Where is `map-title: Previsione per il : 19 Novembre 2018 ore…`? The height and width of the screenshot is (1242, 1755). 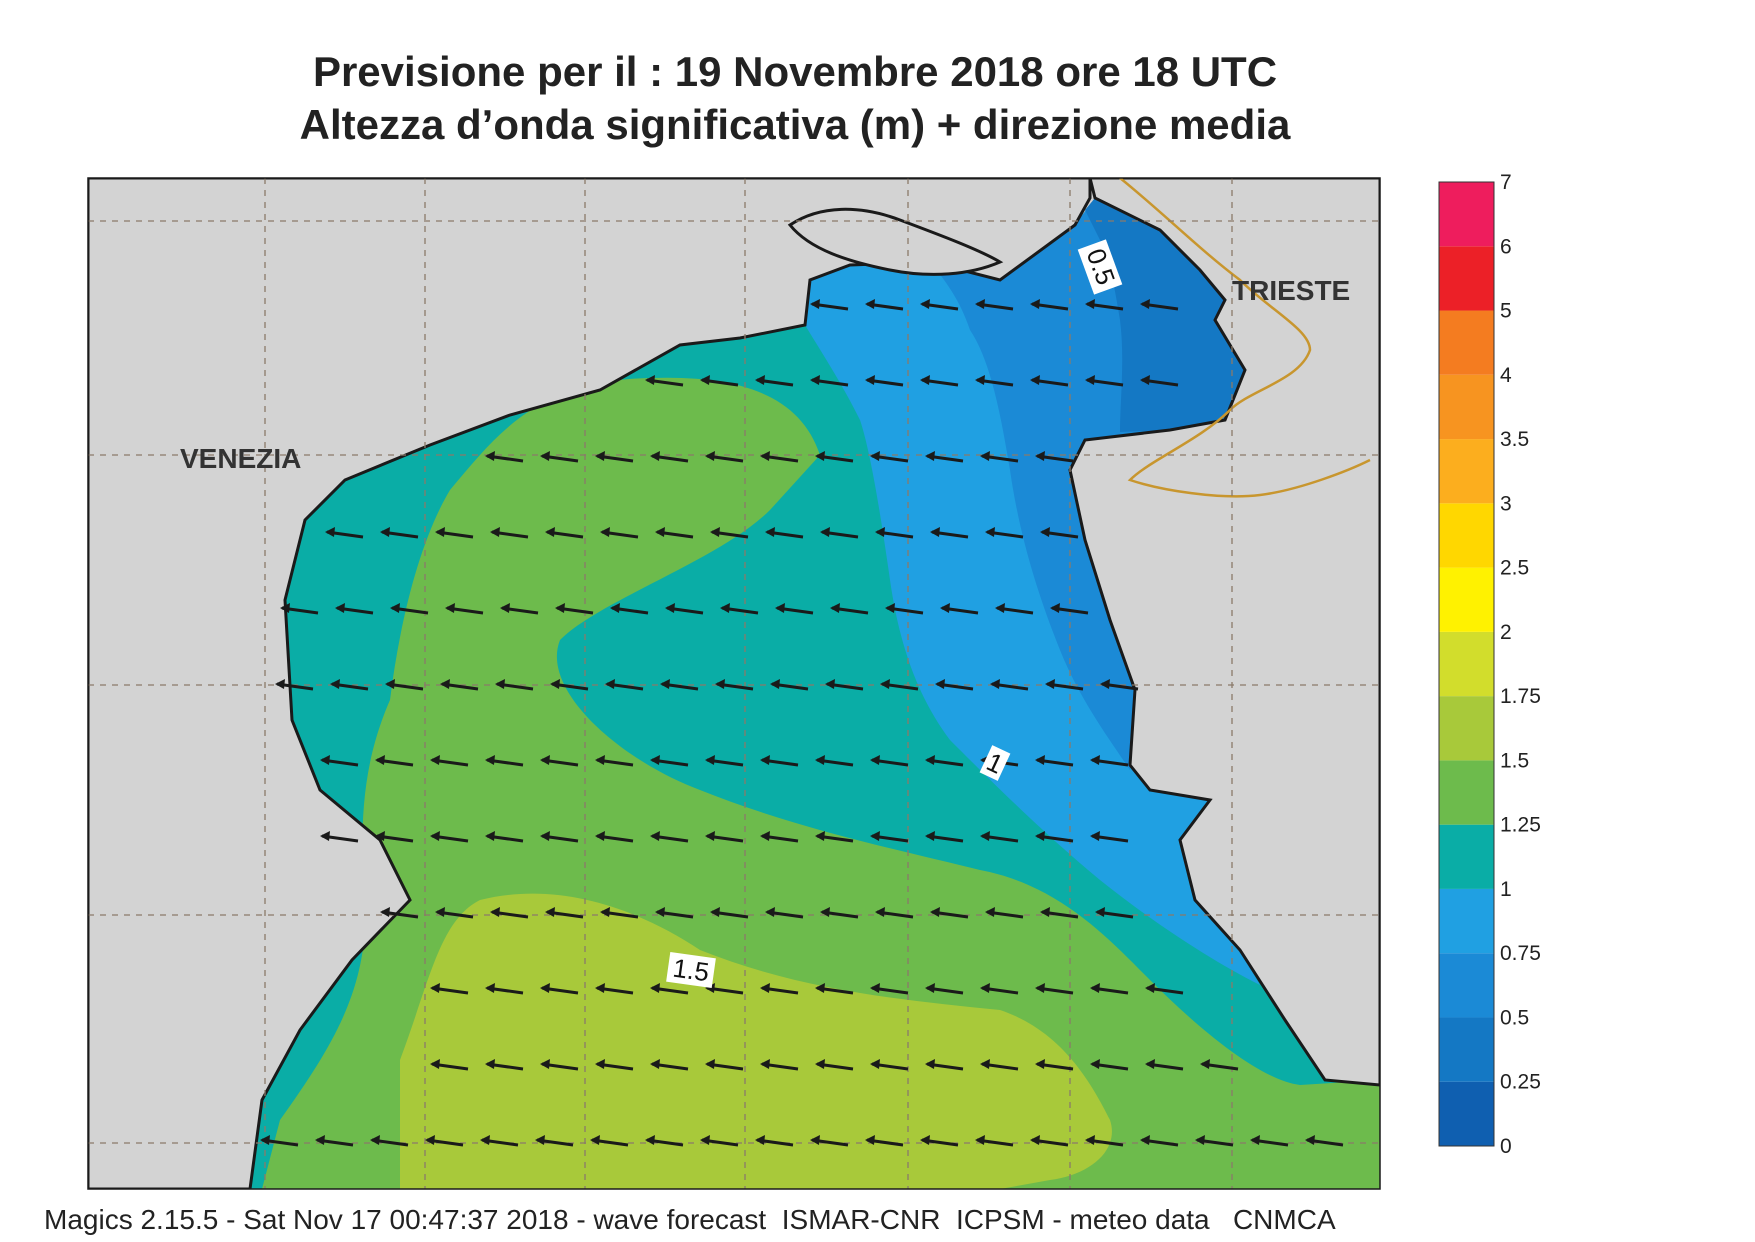 map-title: Previsione per il : 19 Novembre 2018 ore… is located at coordinates (795, 71).